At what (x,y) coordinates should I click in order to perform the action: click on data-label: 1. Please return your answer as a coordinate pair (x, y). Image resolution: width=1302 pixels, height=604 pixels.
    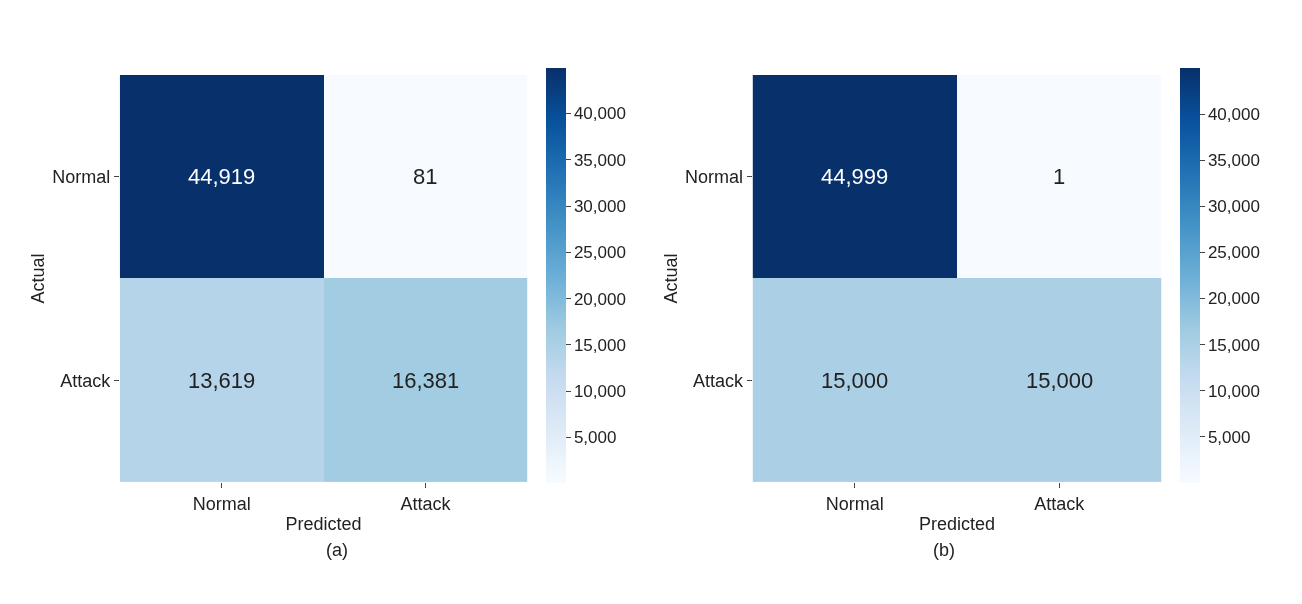
    Looking at the image, I should click on (1059, 176).